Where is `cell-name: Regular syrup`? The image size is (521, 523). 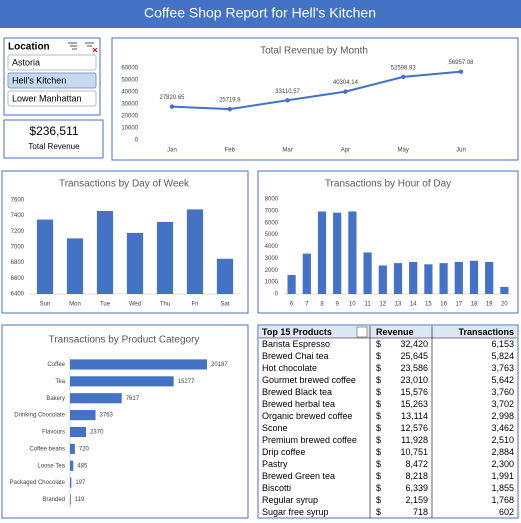
cell-name: Regular syrup is located at coordinates (290, 500).